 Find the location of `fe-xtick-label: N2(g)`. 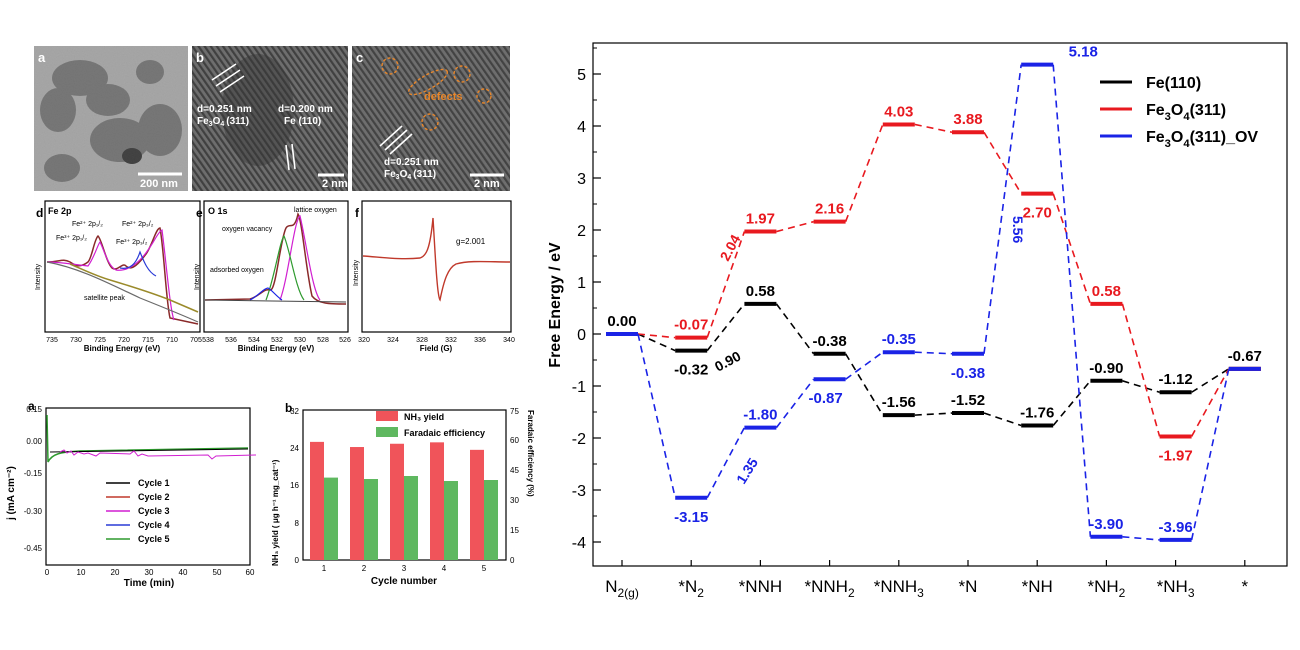

fe-xtick-label: N2(g) is located at coordinates (622, 588).